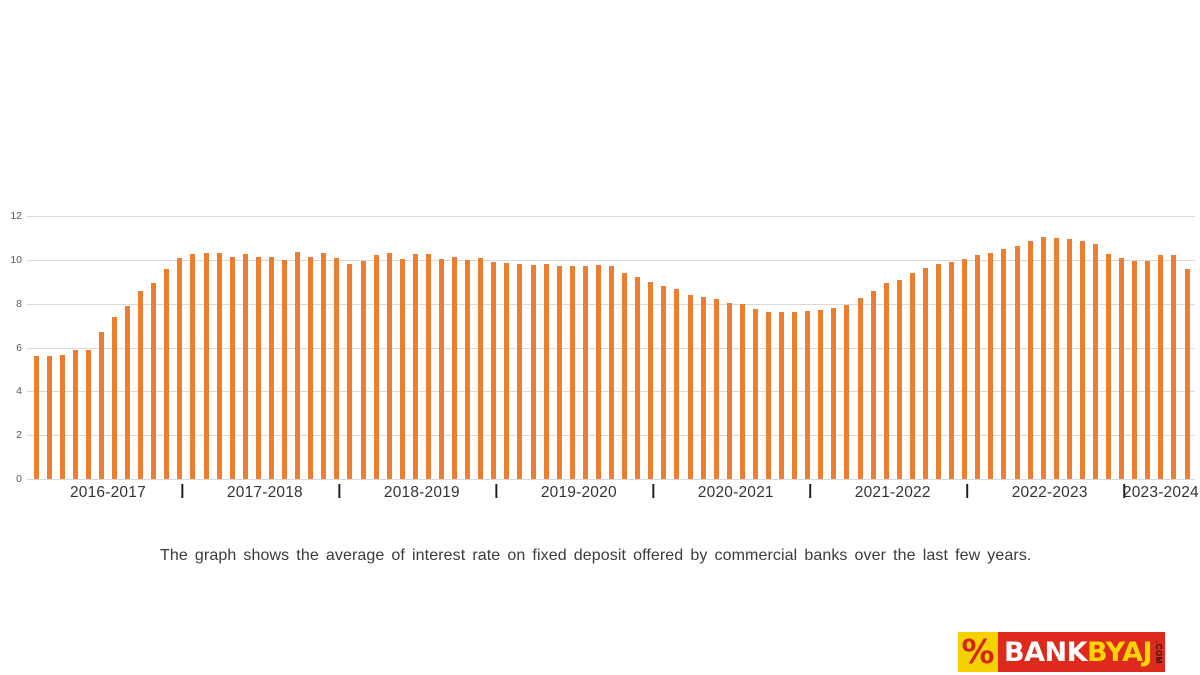  What do you see at coordinates (892, 492) in the screenshot?
I see `x-axis-year-label: 2021-2022` at bounding box center [892, 492].